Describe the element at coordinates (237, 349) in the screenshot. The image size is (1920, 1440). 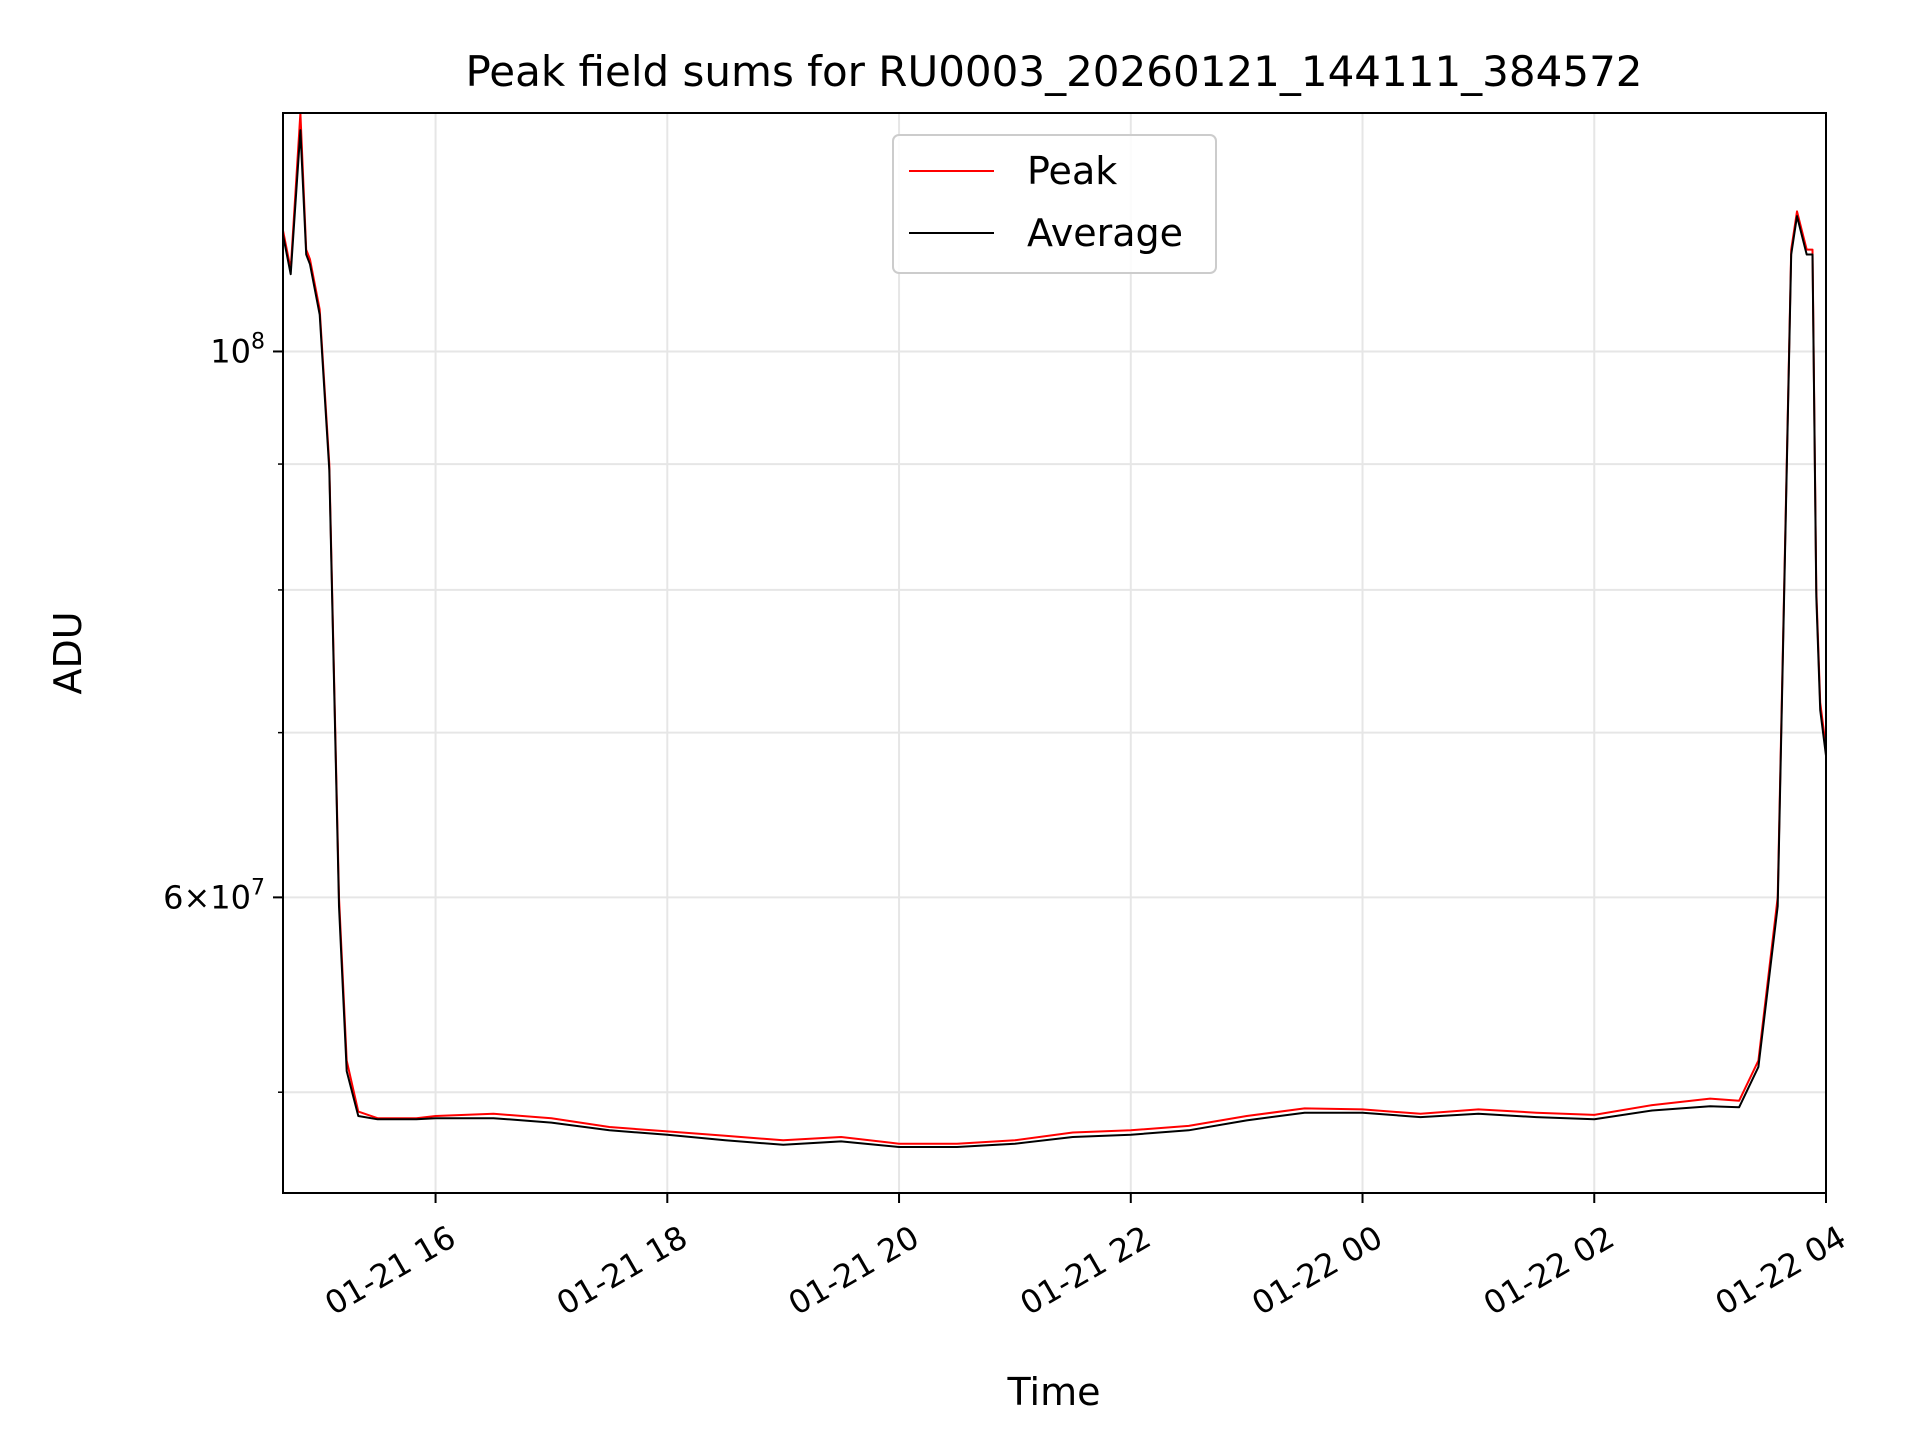
I see `y-tick-label: 108` at that location.